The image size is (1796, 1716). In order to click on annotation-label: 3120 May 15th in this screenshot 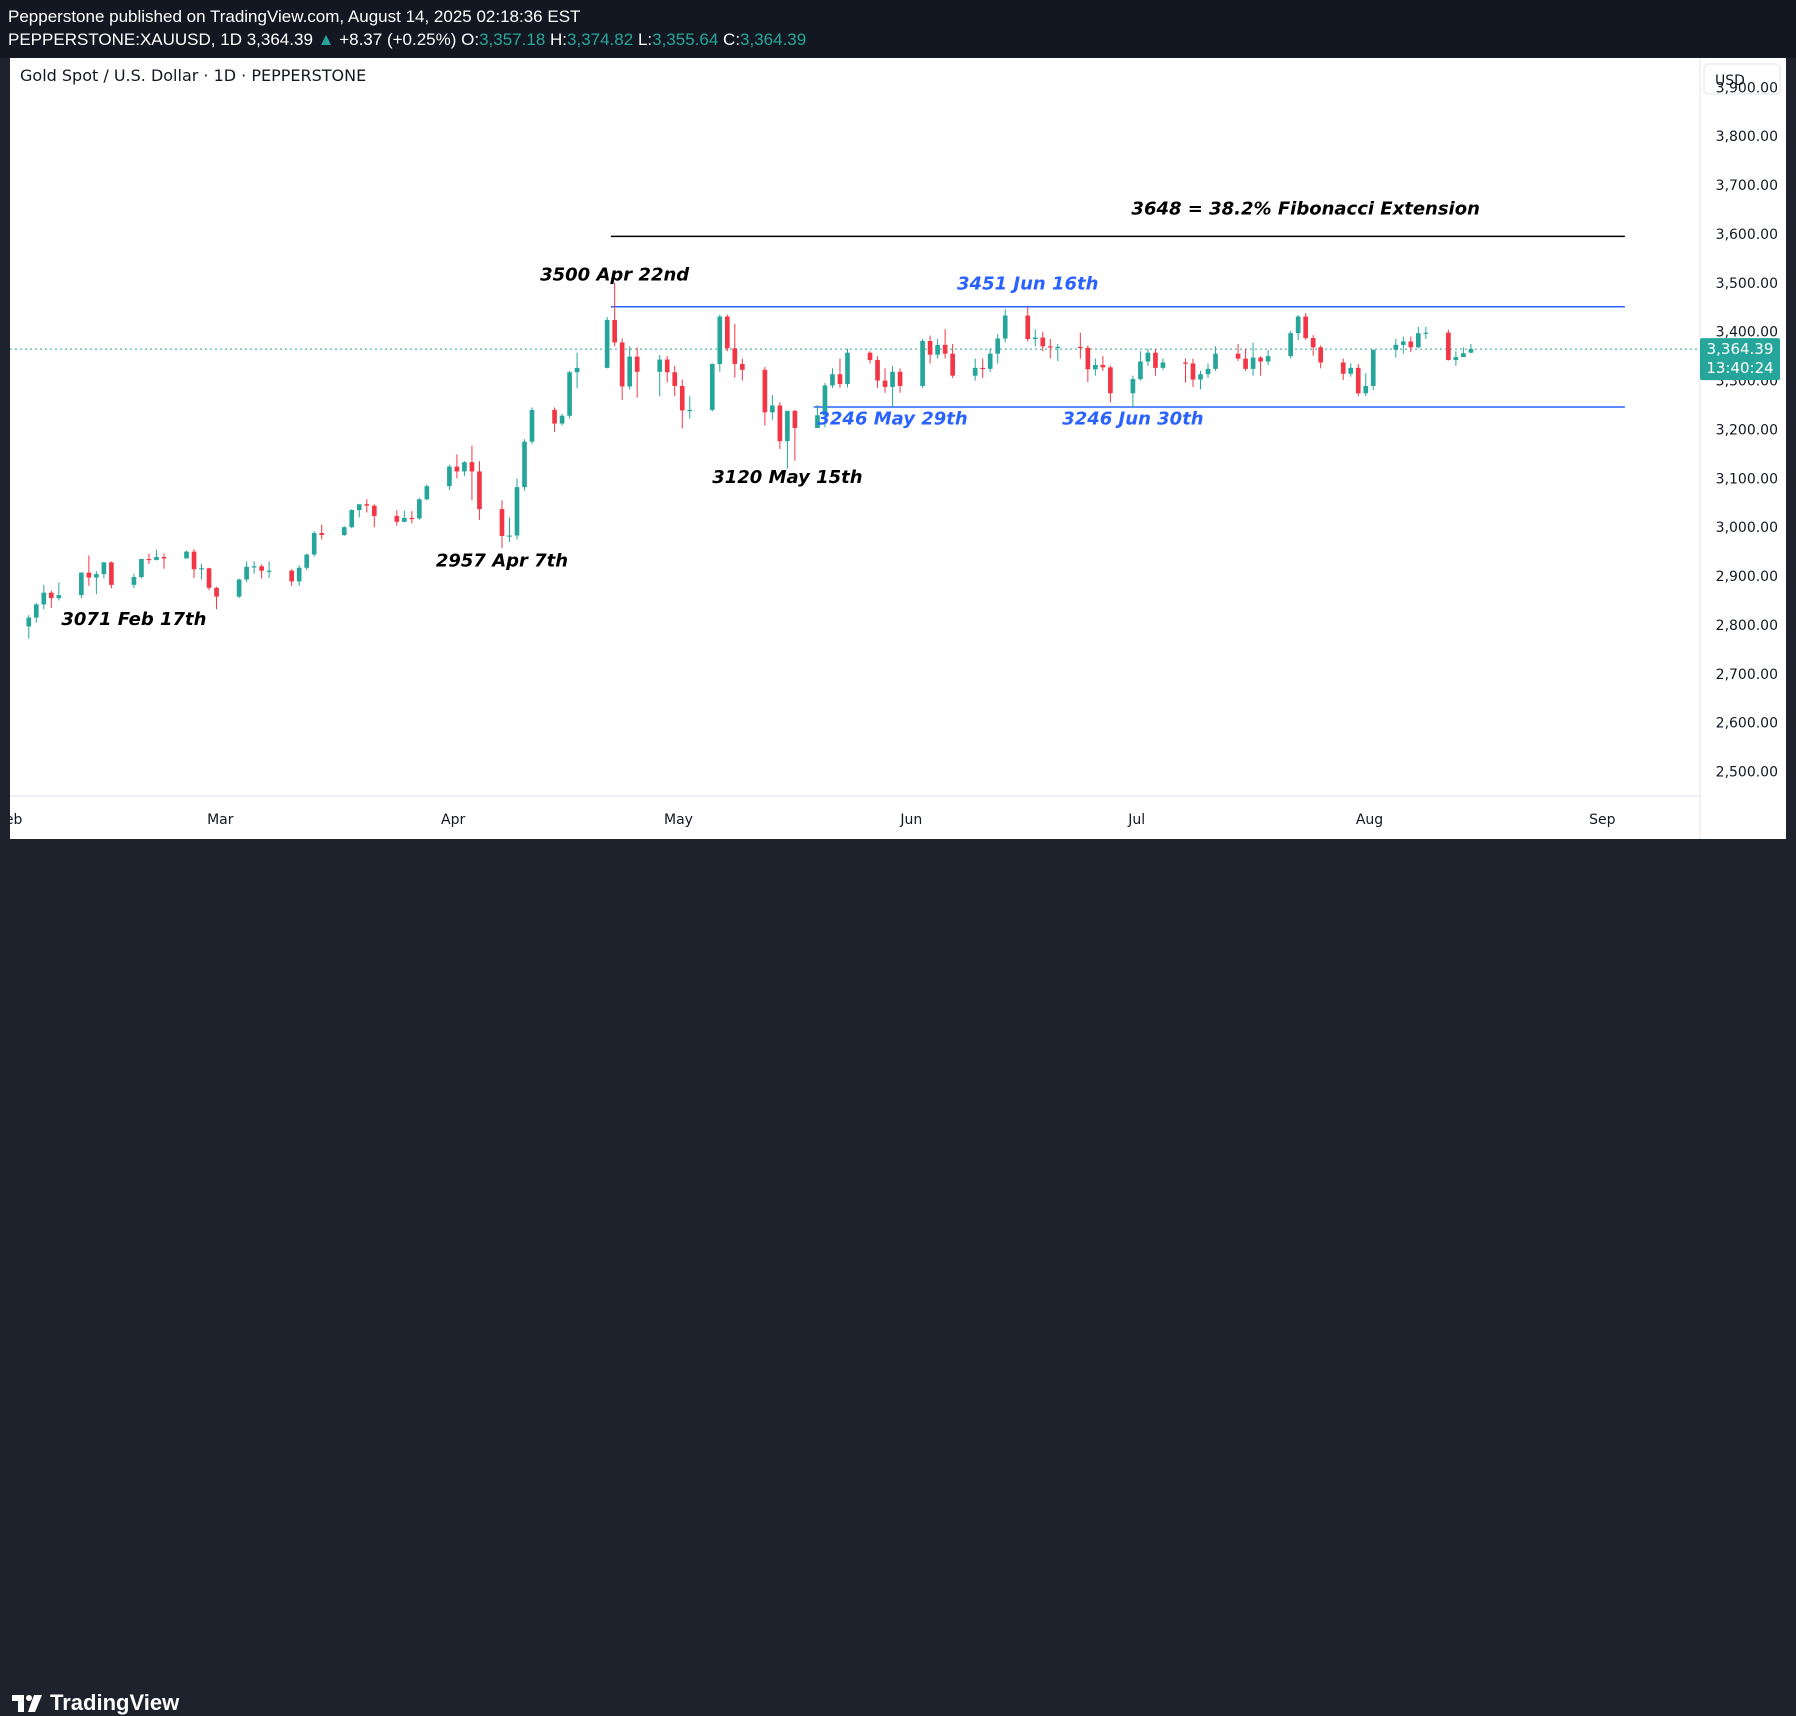, I will do `click(787, 477)`.